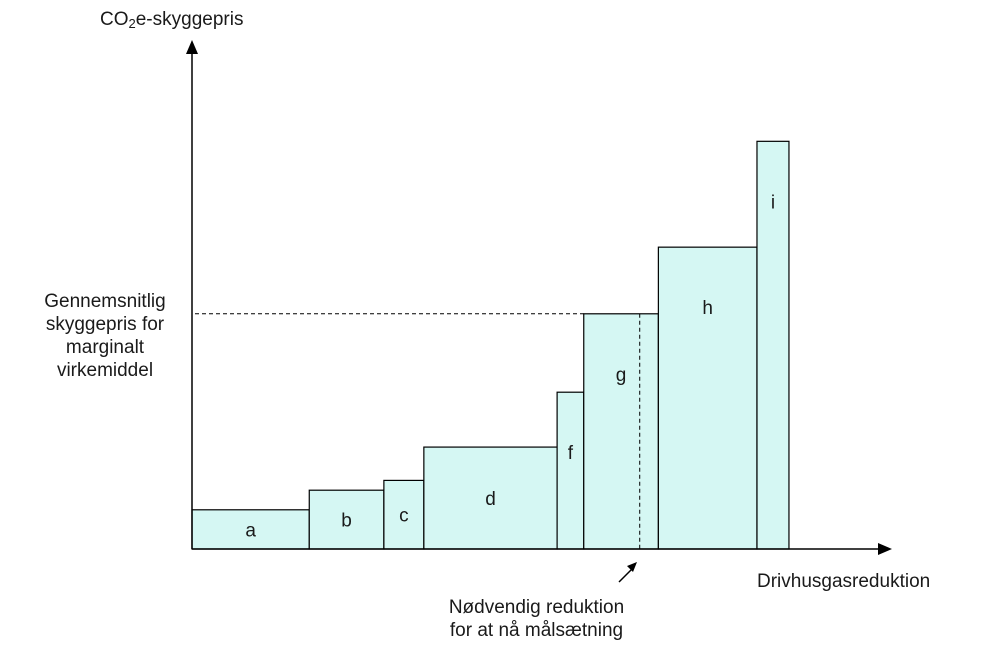  I want to click on x-axis-arrowhead, so click(885, 549).